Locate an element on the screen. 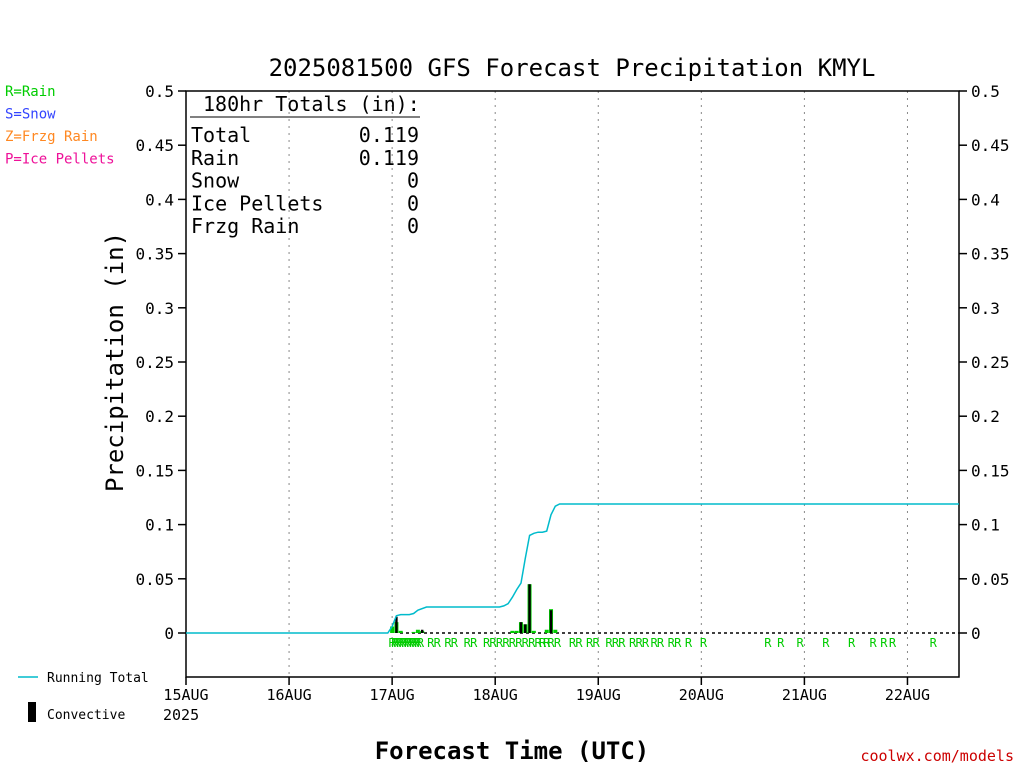  y-tick-label-right: 0.3 is located at coordinates (985, 308).